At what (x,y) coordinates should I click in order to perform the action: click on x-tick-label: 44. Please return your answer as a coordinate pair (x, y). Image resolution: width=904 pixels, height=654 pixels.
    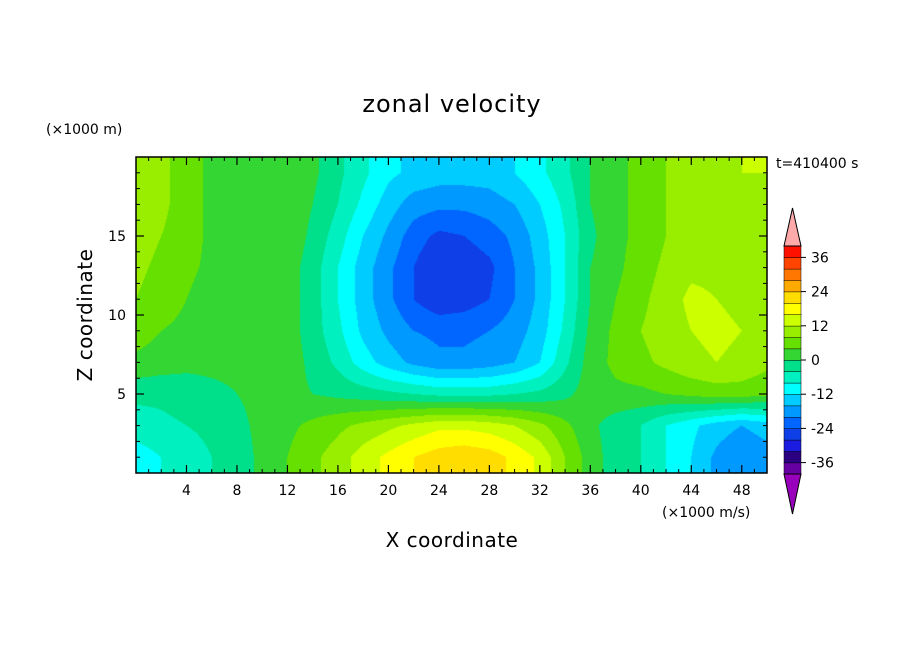
    Looking at the image, I should click on (691, 491).